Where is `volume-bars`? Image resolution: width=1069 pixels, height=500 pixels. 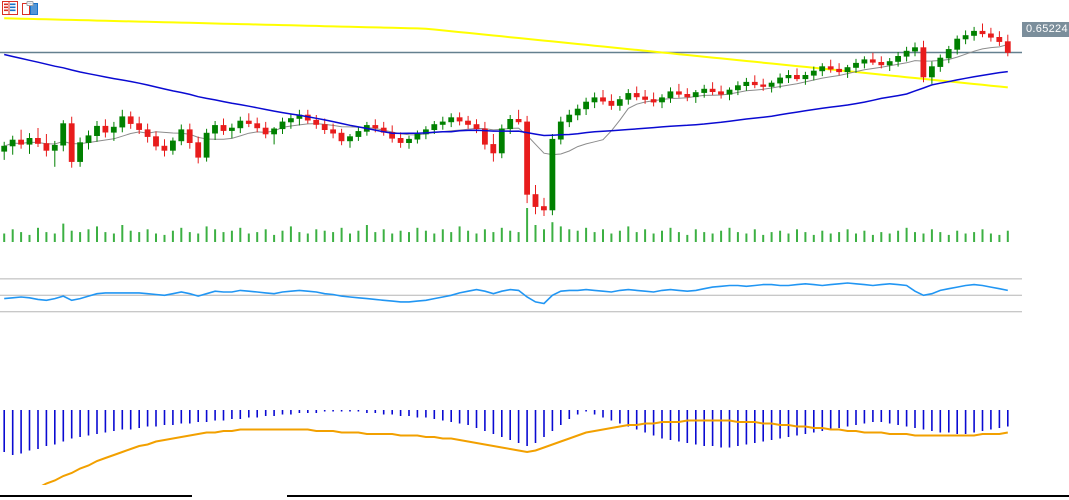
volume-bars is located at coordinates (506, 225).